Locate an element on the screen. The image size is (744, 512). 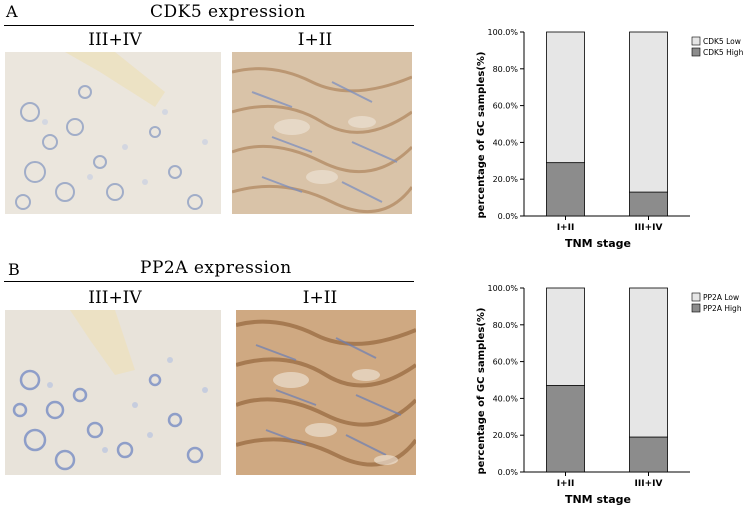
panel-a-image-label-left: III+IV is located at coordinates (115, 40).